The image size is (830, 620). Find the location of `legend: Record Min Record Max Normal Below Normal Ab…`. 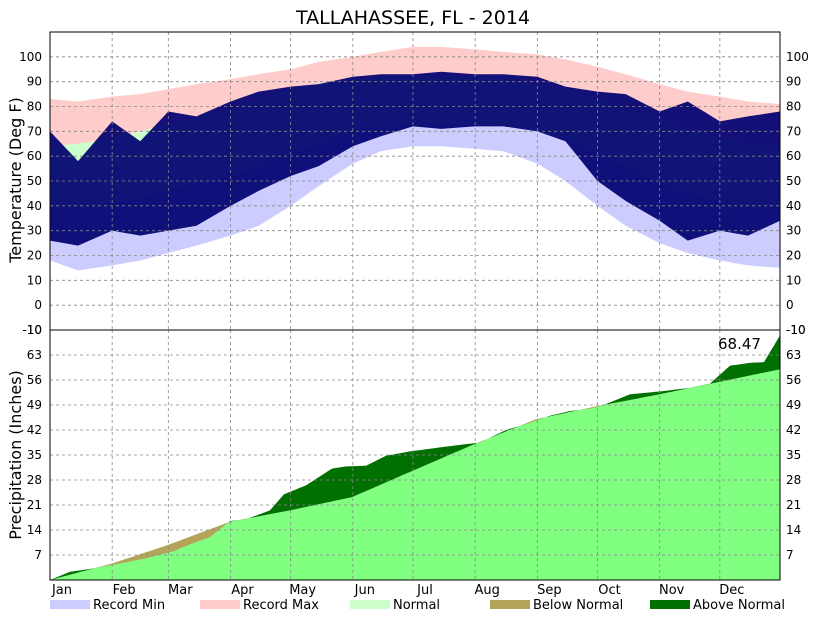

legend: Record Min Record Max Normal Below Normal Ab… is located at coordinates (417, 605).